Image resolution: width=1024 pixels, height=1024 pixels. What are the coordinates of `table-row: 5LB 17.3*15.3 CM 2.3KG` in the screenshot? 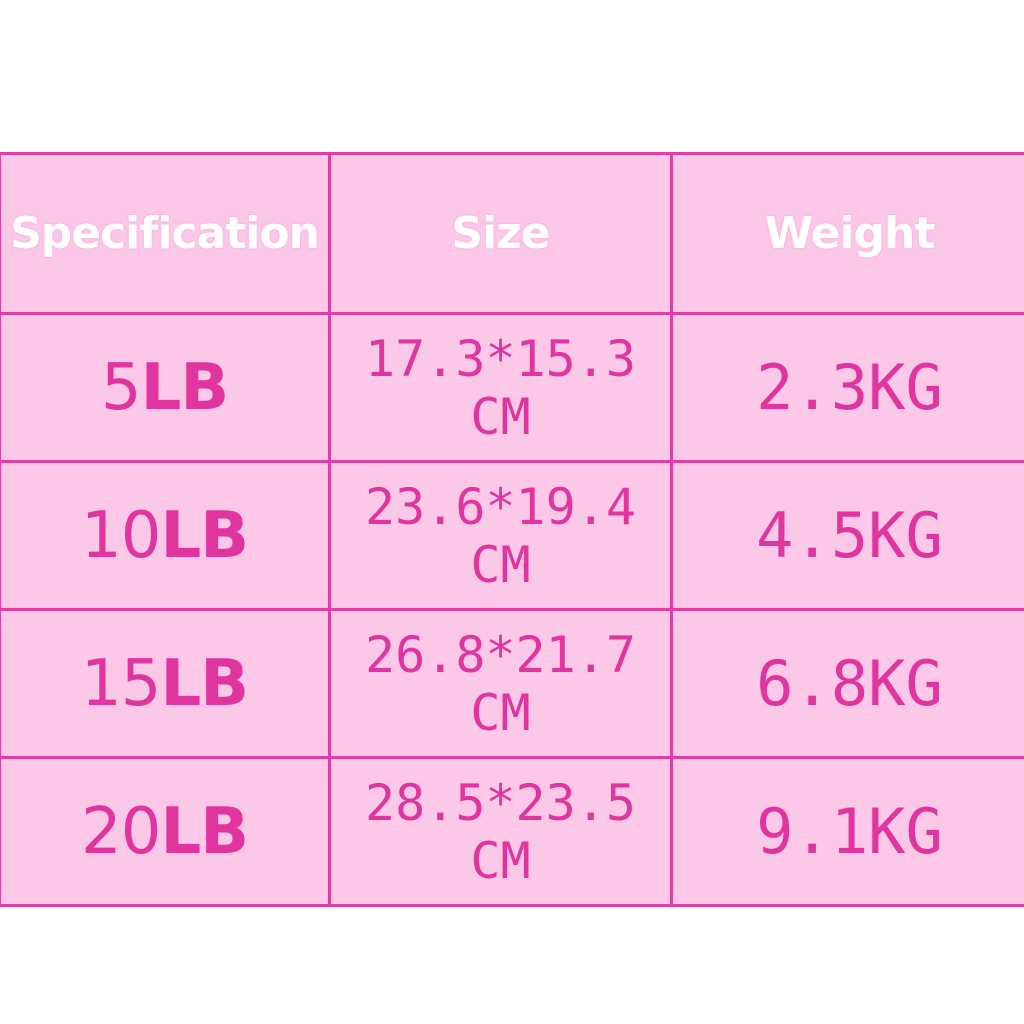 It's located at (512, 387).